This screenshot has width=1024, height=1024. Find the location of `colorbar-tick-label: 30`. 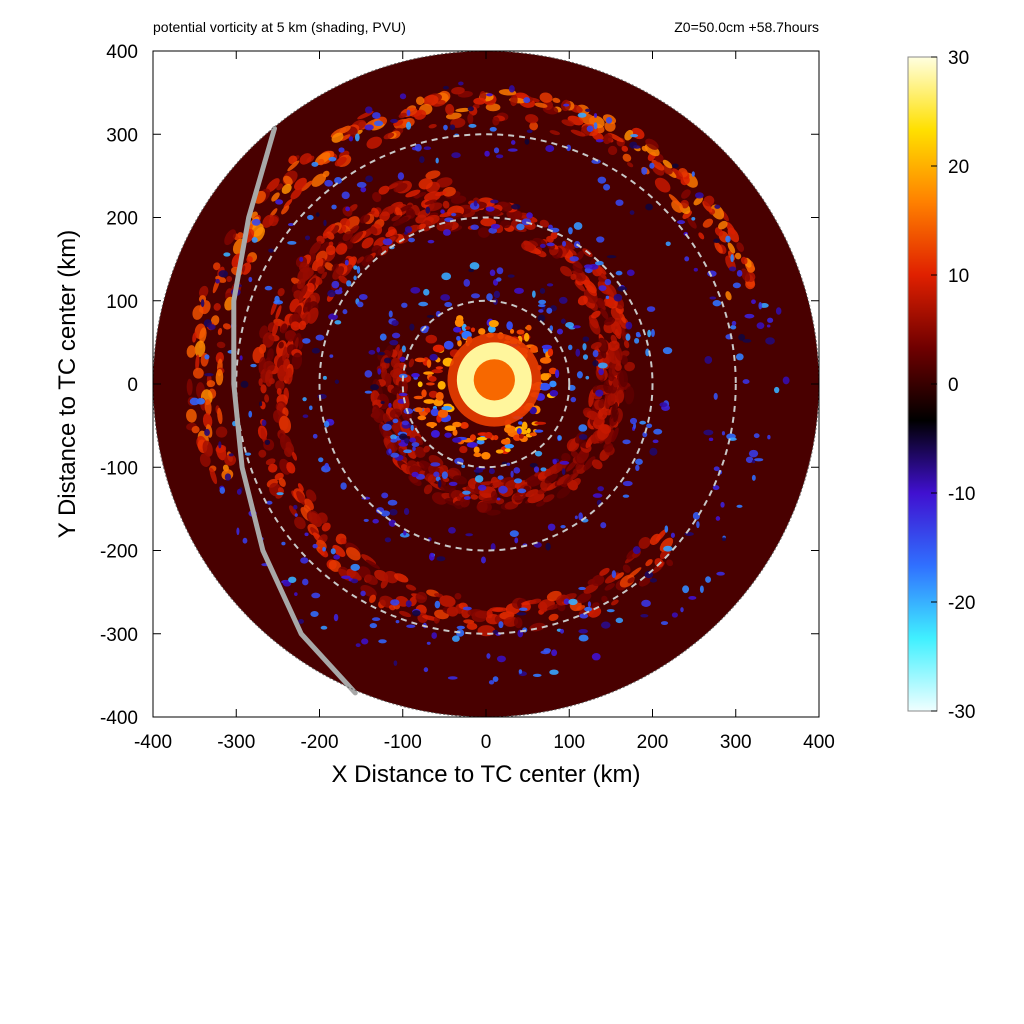

colorbar-tick-label: 30 is located at coordinates (958, 58).